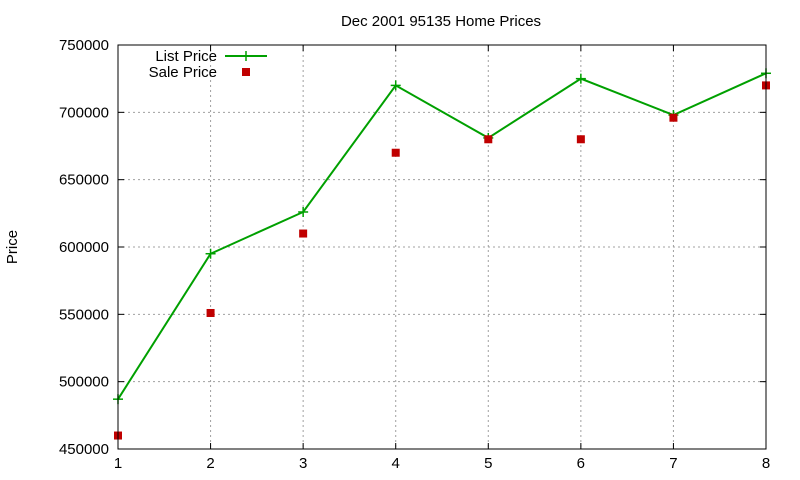 This screenshot has height=480, width=800. Describe the element at coordinates (84, 314) in the screenshot. I see `y-tick-label: 550000` at that location.